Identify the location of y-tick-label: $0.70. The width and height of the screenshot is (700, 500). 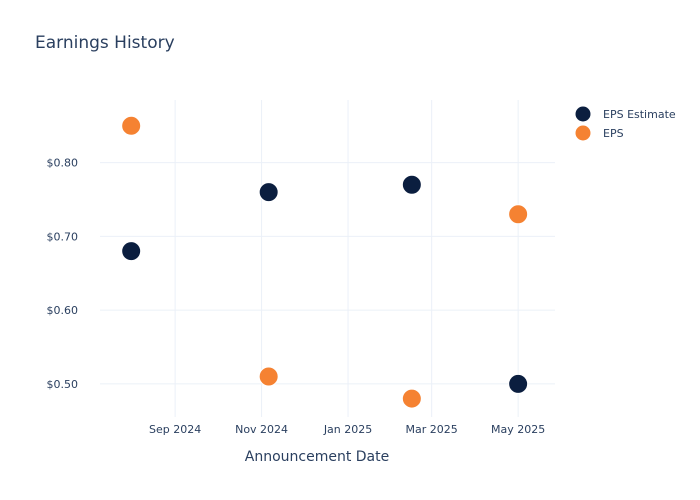
(63, 236).